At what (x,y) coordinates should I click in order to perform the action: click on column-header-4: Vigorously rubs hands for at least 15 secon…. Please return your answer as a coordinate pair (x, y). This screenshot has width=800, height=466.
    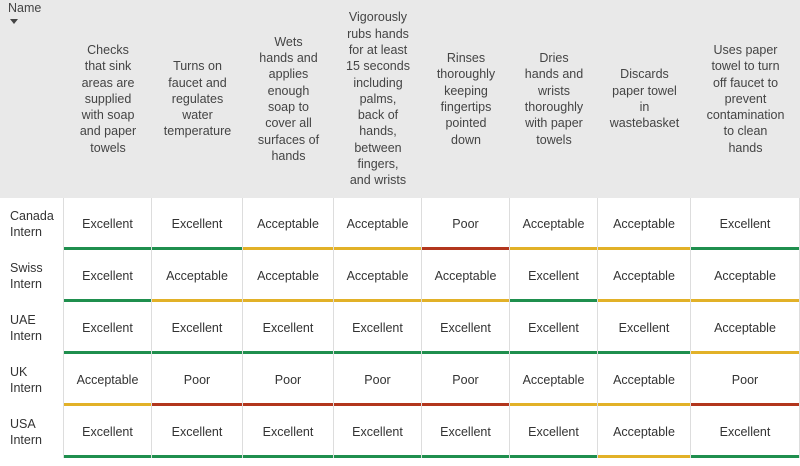
    Looking at the image, I should click on (378, 99).